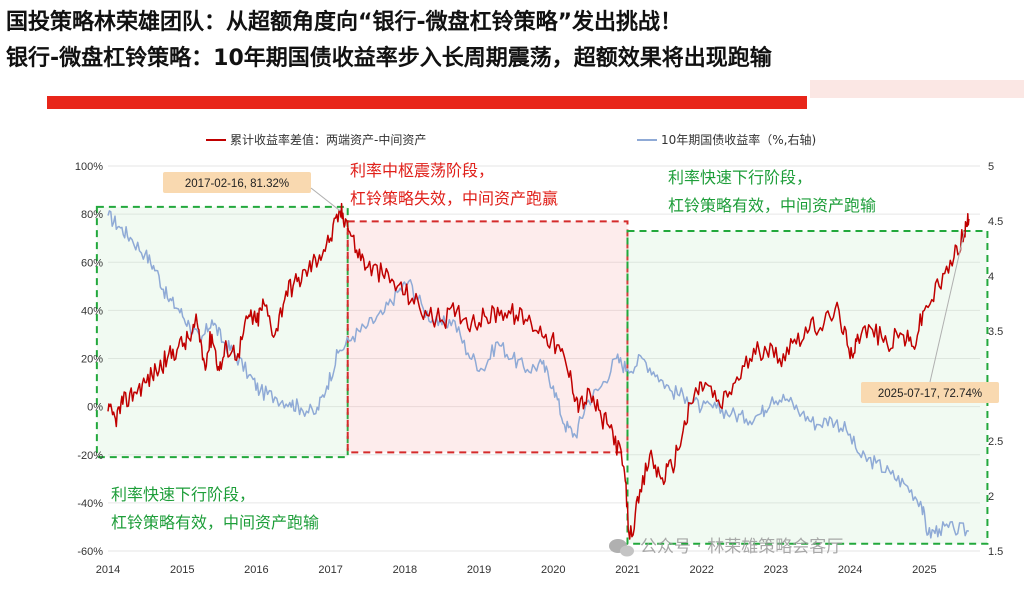  What do you see at coordinates (995, 332) in the screenshot?
I see `y-right-tick-label: 3.5` at bounding box center [995, 332].